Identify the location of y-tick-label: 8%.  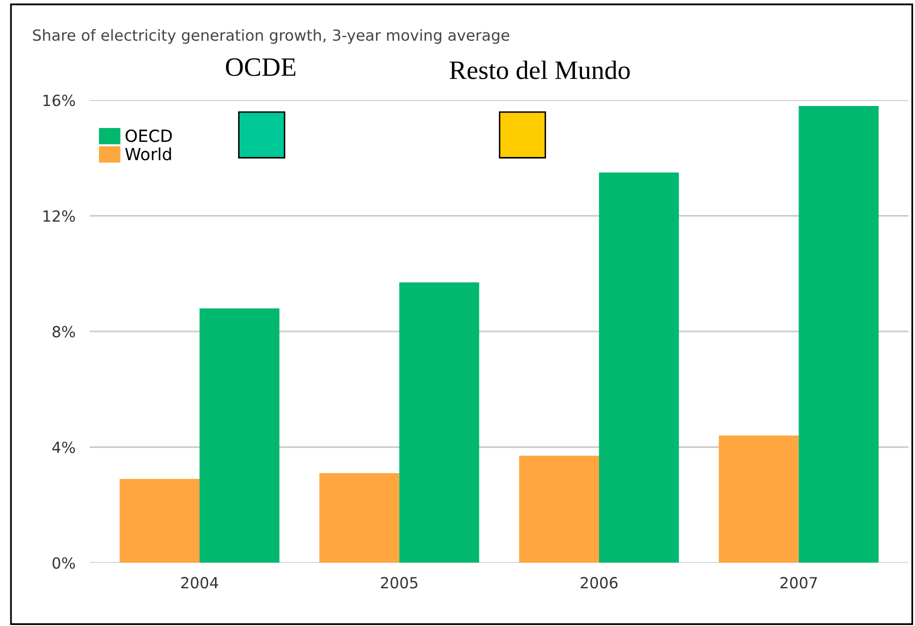
(63, 332).